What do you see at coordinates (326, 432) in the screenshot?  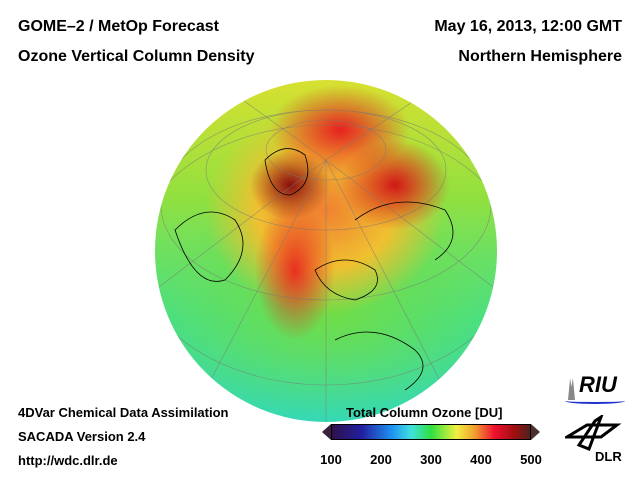 I see `colorbar-min-arrow` at bounding box center [326, 432].